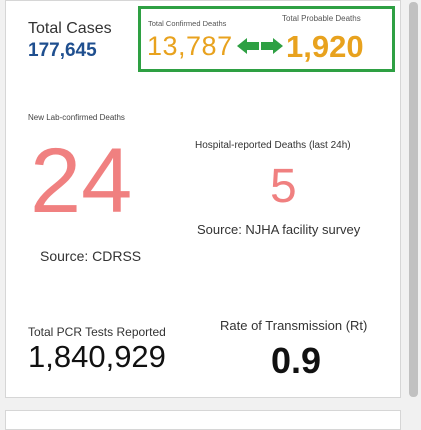 The height and width of the screenshot is (430, 421). What do you see at coordinates (413, 199) in the screenshot?
I see `scrollbar-thumb` at bounding box center [413, 199].